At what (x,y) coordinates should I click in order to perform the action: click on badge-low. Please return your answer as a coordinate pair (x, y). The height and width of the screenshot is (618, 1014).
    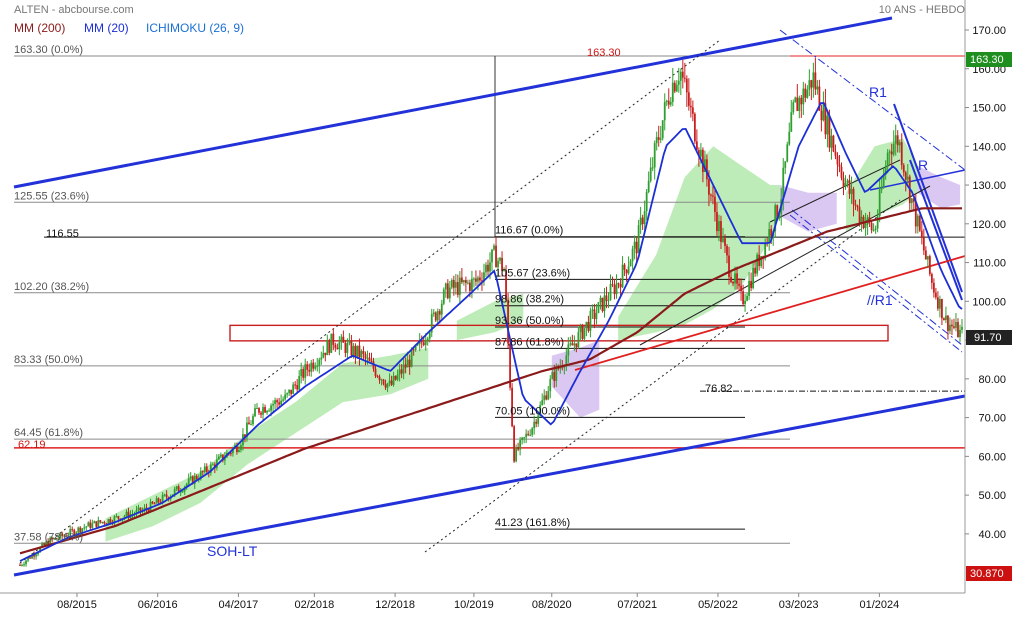
    Looking at the image, I should click on (989, 573).